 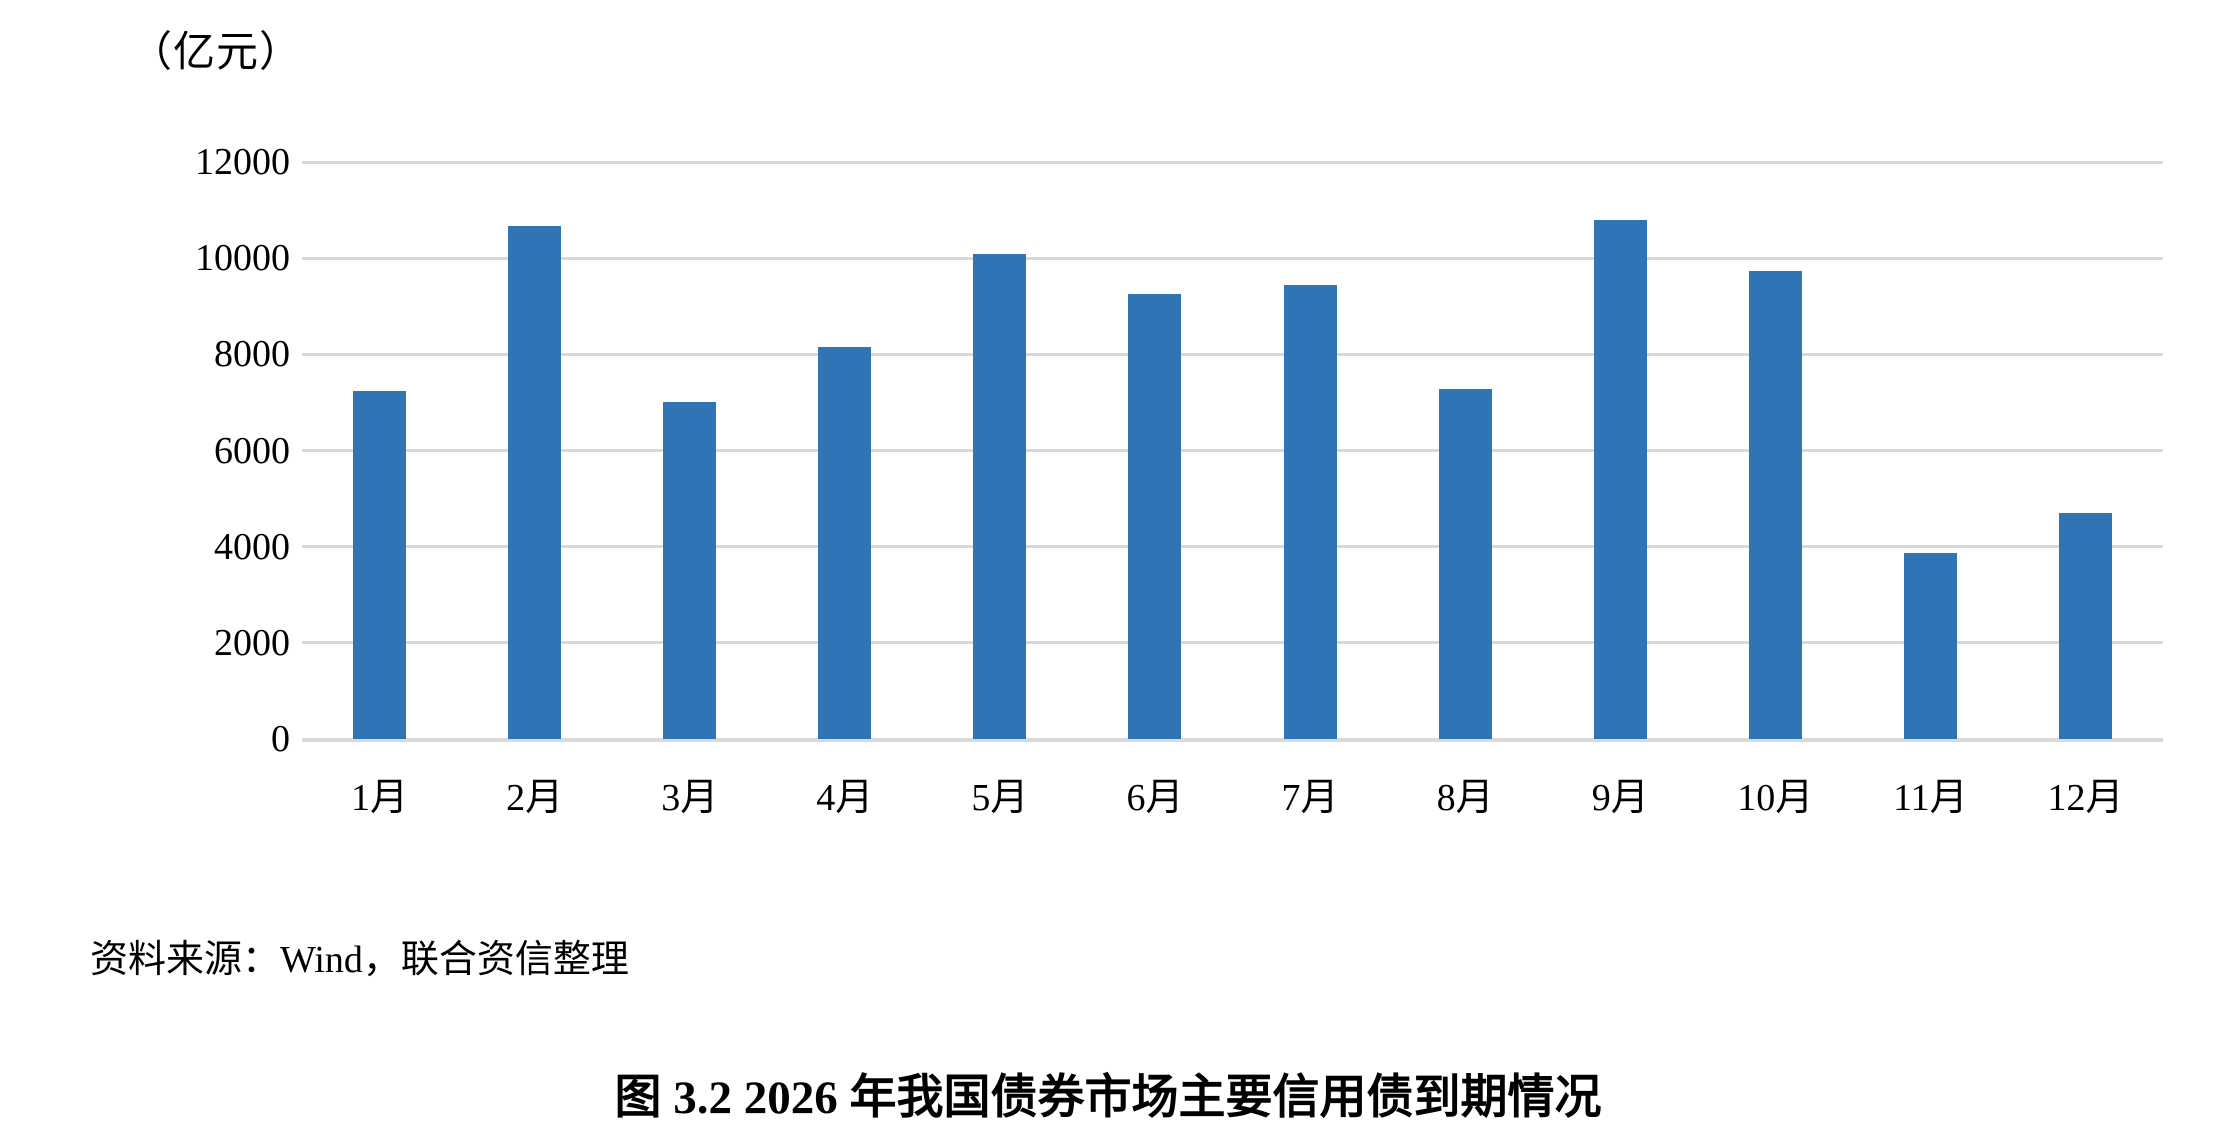 What do you see at coordinates (690, 570) in the screenshot?
I see `bar-3月` at bounding box center [690, 570].